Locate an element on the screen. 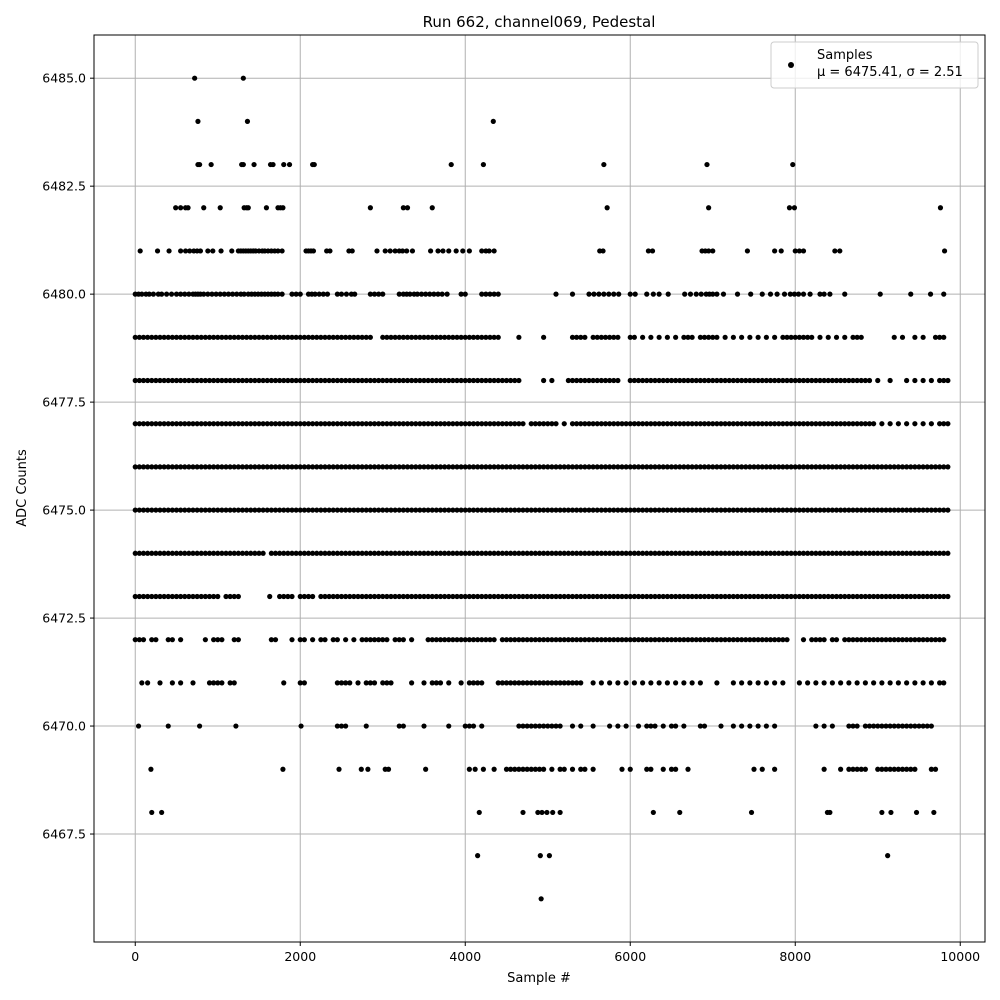  x-tick-label: 4000 is located at coordinates (465, 956).